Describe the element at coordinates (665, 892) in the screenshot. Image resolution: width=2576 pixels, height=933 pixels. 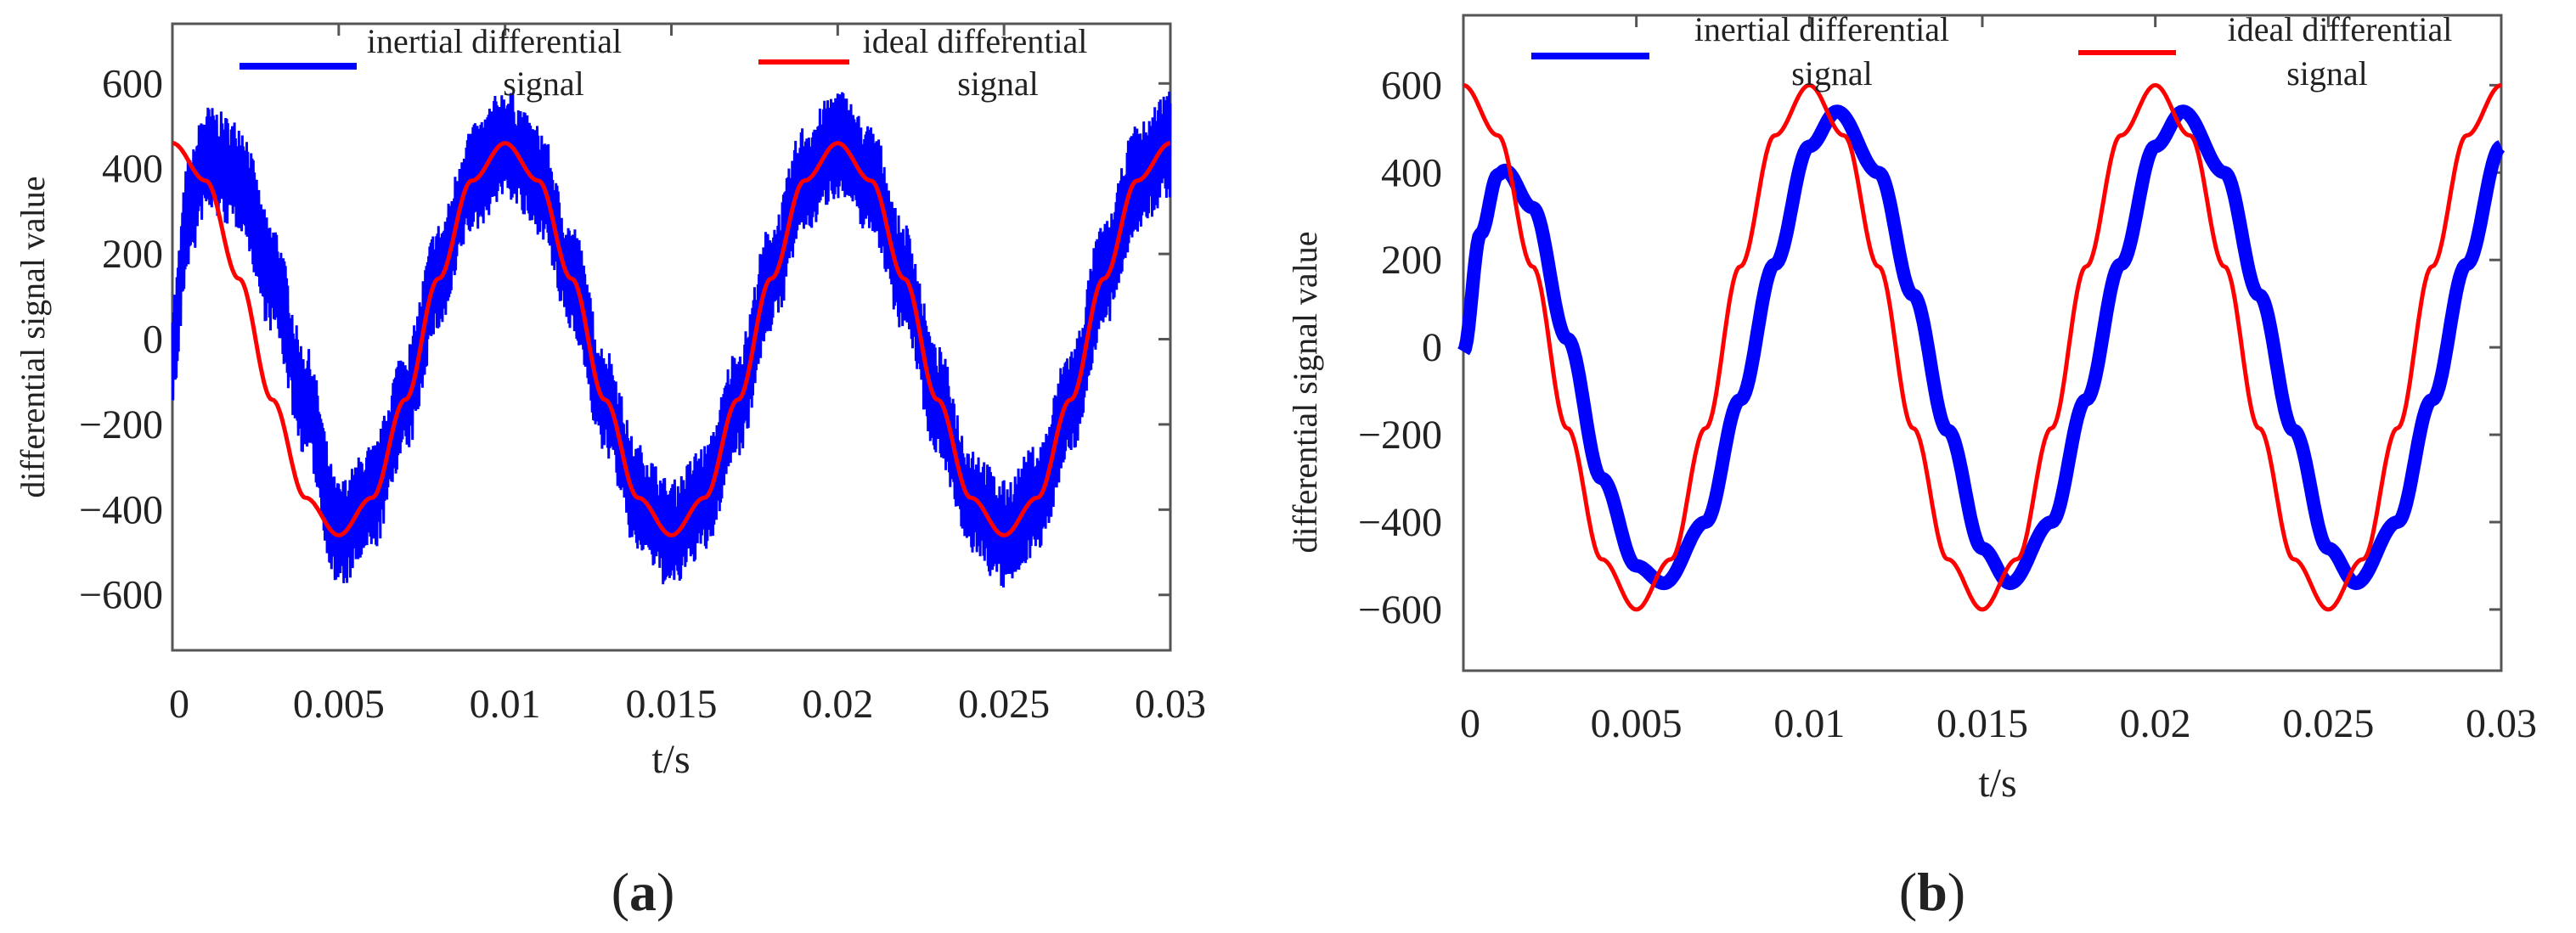
I see `caption-a-close: )` at that location.